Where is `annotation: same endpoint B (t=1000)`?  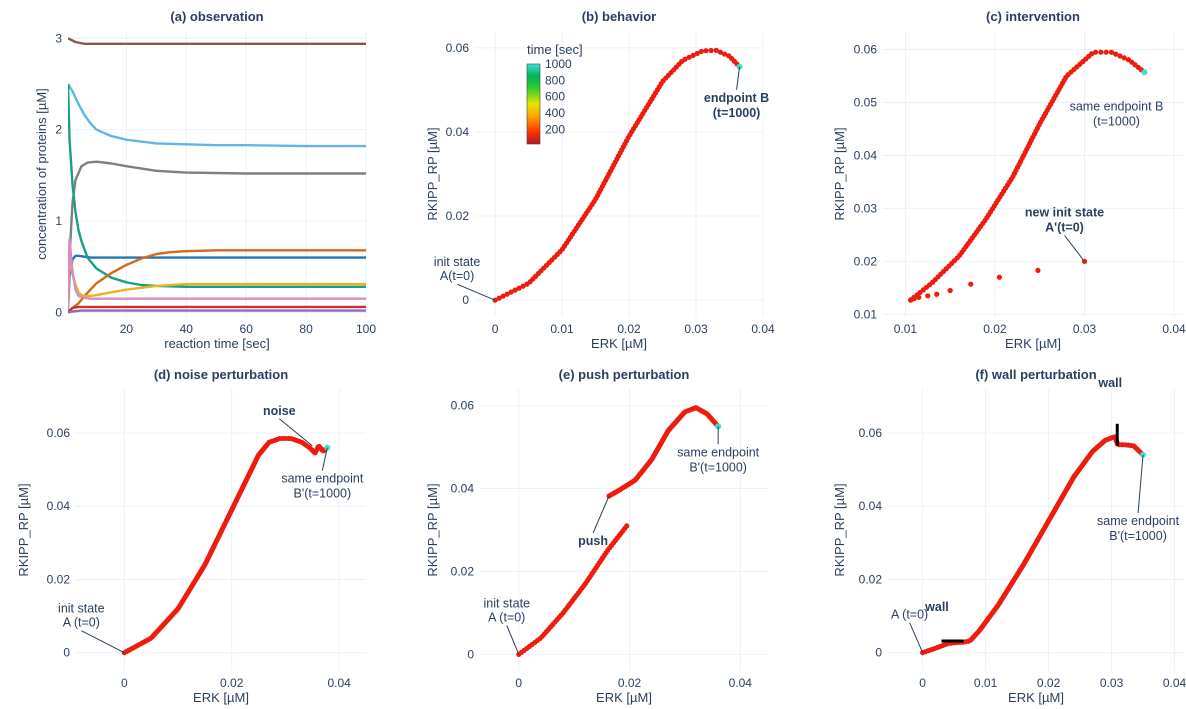
annotation: same endpoint B (t=1000) is located at coordinates (1117, 113).